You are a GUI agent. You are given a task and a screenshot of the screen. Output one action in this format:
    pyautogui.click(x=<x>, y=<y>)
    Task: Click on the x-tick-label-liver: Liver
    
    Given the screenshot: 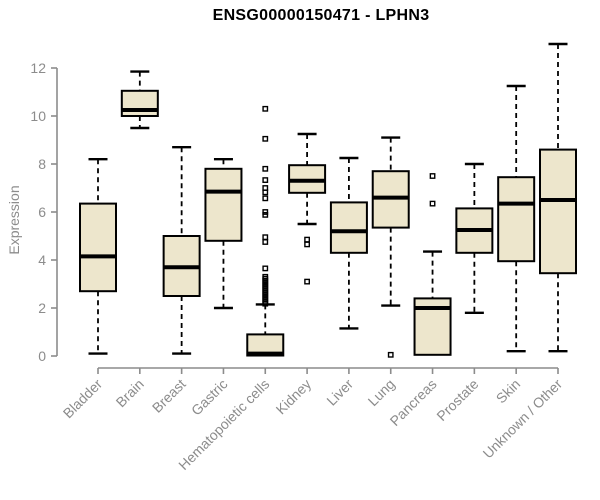 What is the action you would take?
    pyautogui.click(x=339, y=392)
    